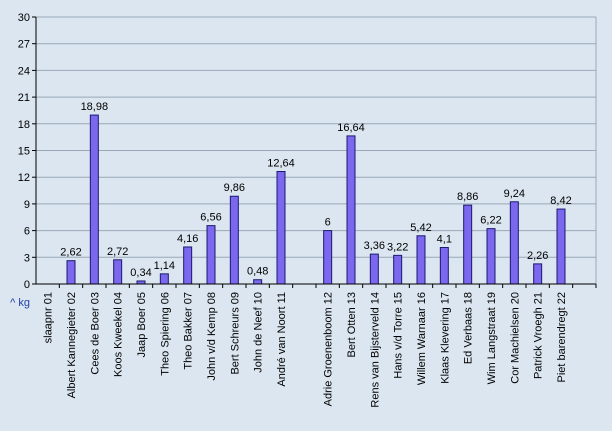 This screenshot has width=612, height=431. Describe the element at coordinates (24, 125) in the screenshot. I see `y-tick-label: 18` at that location.